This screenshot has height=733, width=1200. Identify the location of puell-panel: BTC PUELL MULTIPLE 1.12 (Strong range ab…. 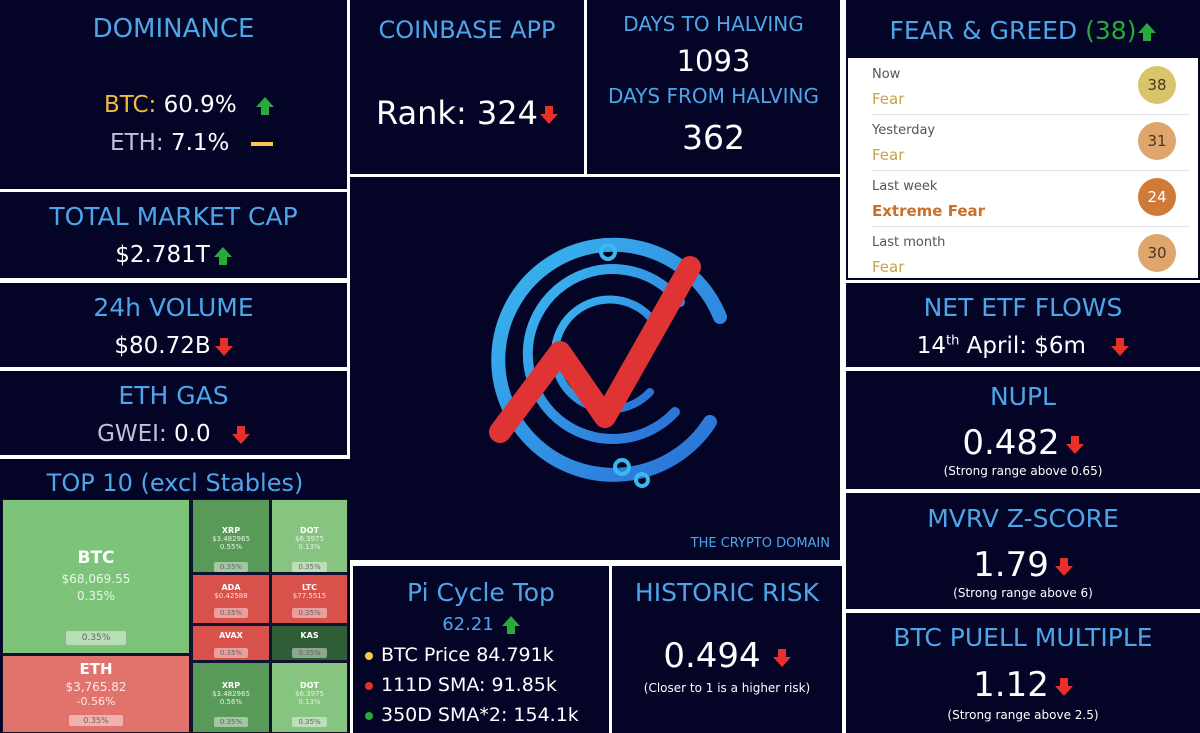
(1023, 673).